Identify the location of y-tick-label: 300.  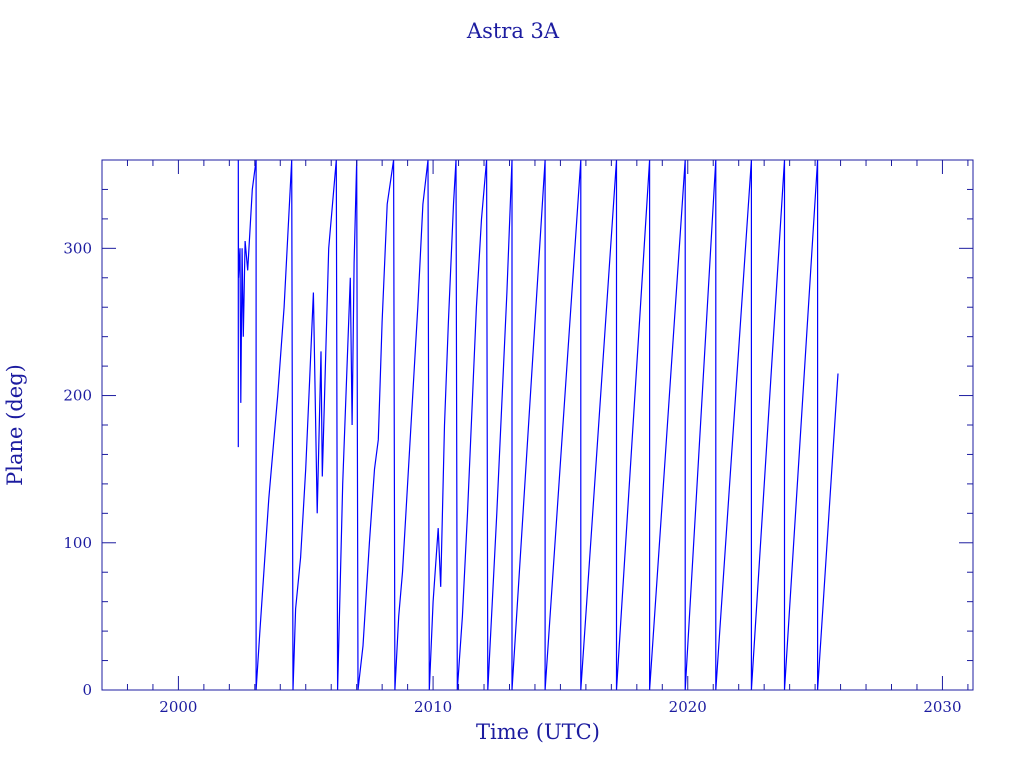
(77, 248).